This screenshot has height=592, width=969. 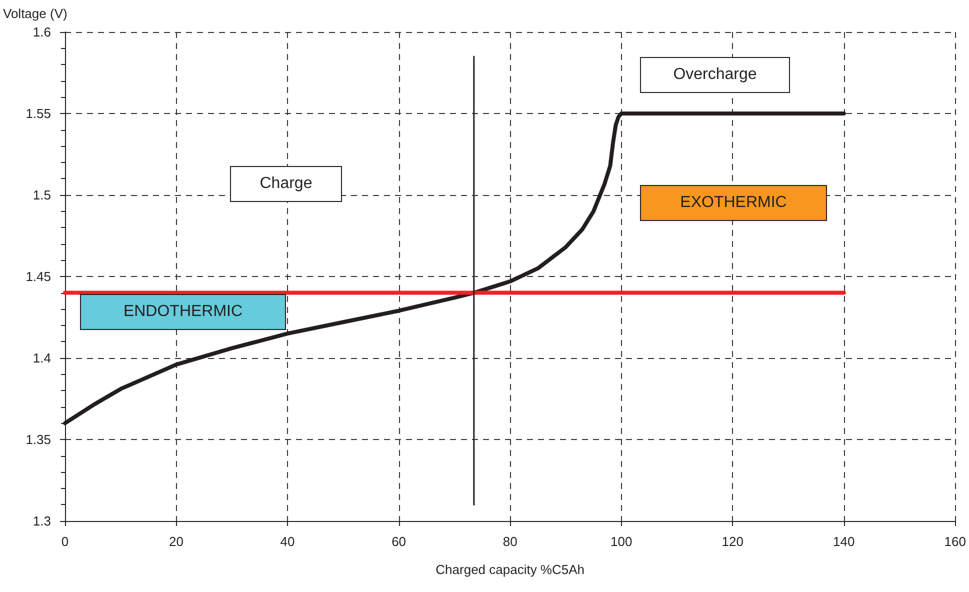 I want to click on y-tick-label: 1.3, so click(x=41, y=521).